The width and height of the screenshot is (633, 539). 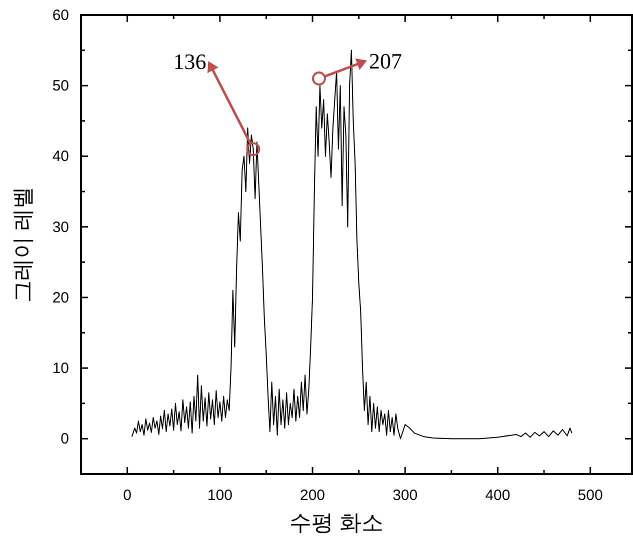 What do you see at coordinates (60, 86) in the screenshot?
I see `y-tick-label: 50` at bounding box center [60, 86].